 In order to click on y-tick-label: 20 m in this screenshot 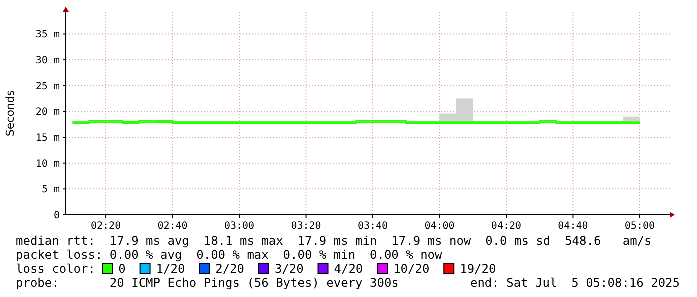, I will do `click(48, 112)`.